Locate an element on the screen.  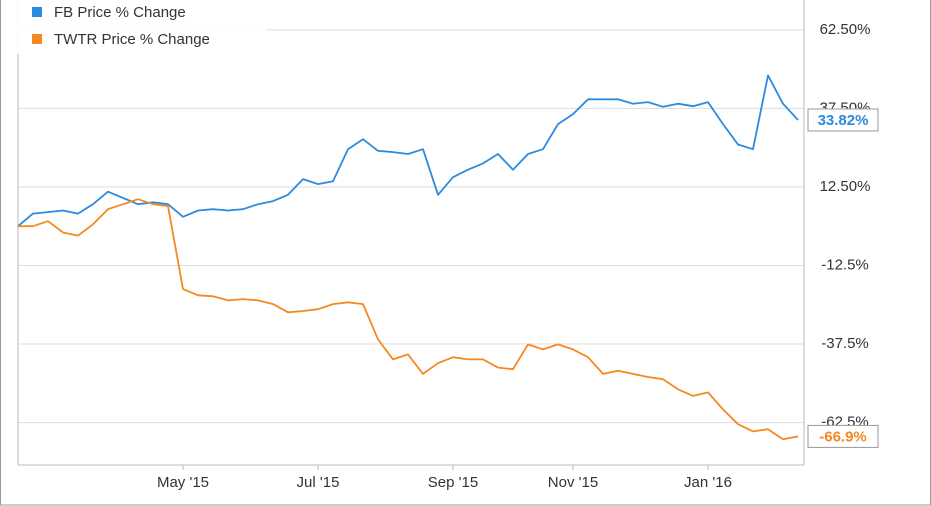
x-tick-label: May '15 is located at coordinates (183, 482).